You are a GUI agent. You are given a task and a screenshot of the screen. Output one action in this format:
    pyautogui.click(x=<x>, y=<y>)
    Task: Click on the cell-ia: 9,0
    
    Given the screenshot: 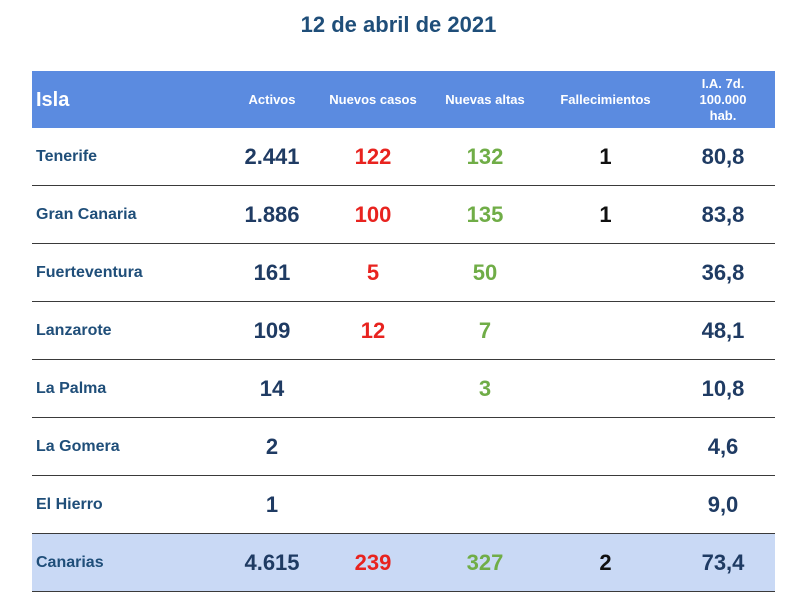 What is the action you would take?
    pyautogui.click(x=723, y=504)
    